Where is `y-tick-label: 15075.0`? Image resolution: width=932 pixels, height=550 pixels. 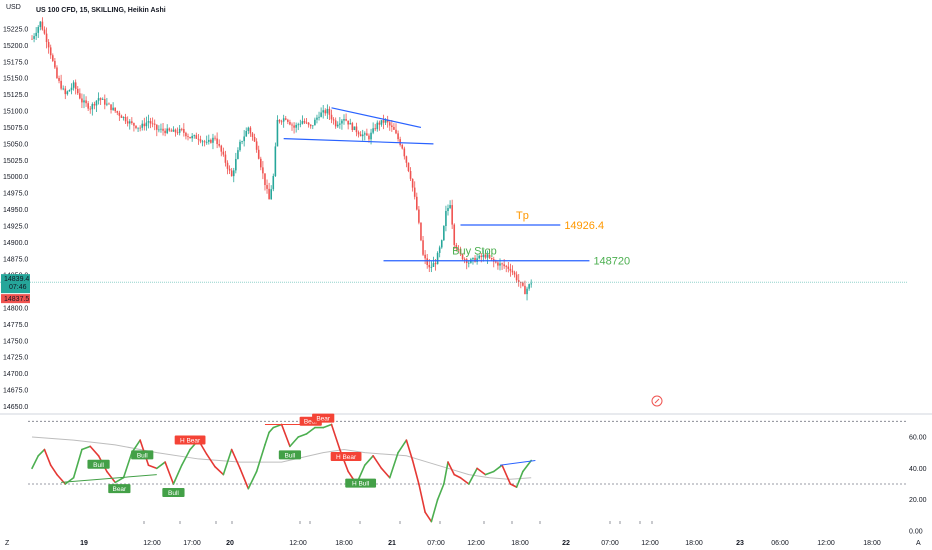
y-tick-label: 15075.0 is located at coordinates (15, 128).